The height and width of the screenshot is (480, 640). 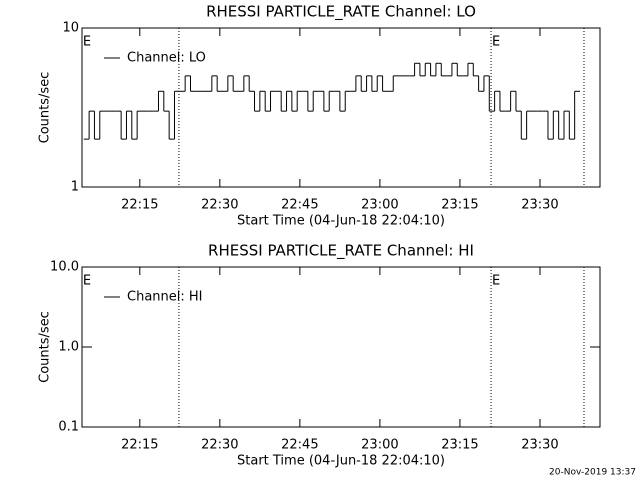 What do you see at coordinates (64, 267) in the screenshot?
I see `y-tick-label: 10.0` at bounding box center [64, 267].